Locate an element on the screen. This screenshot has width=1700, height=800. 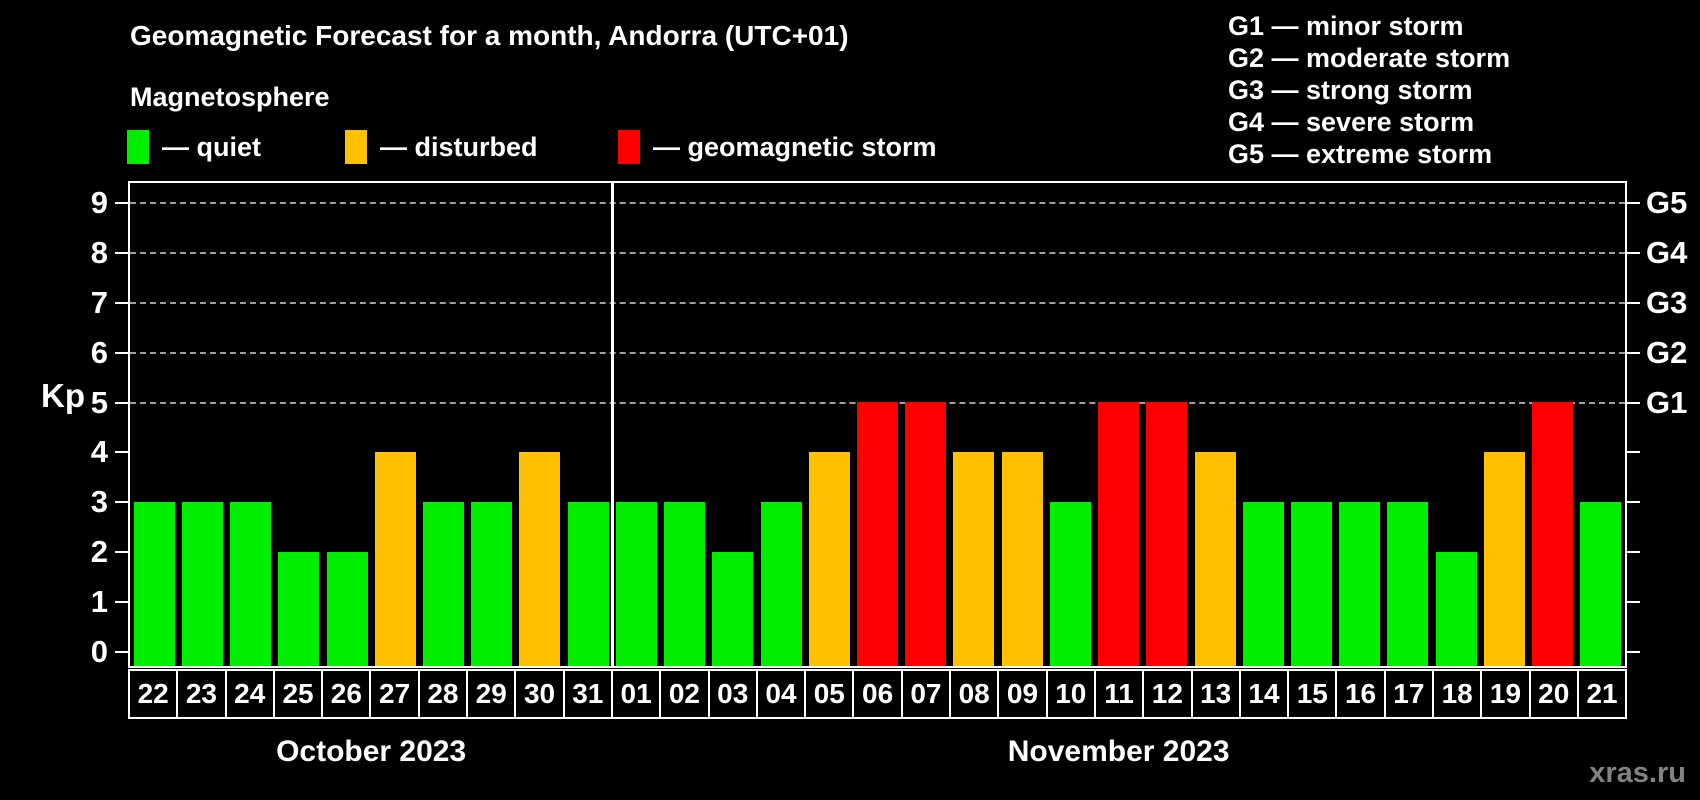
y-tick-label-3: 3 is located at coordinates (99, 502).